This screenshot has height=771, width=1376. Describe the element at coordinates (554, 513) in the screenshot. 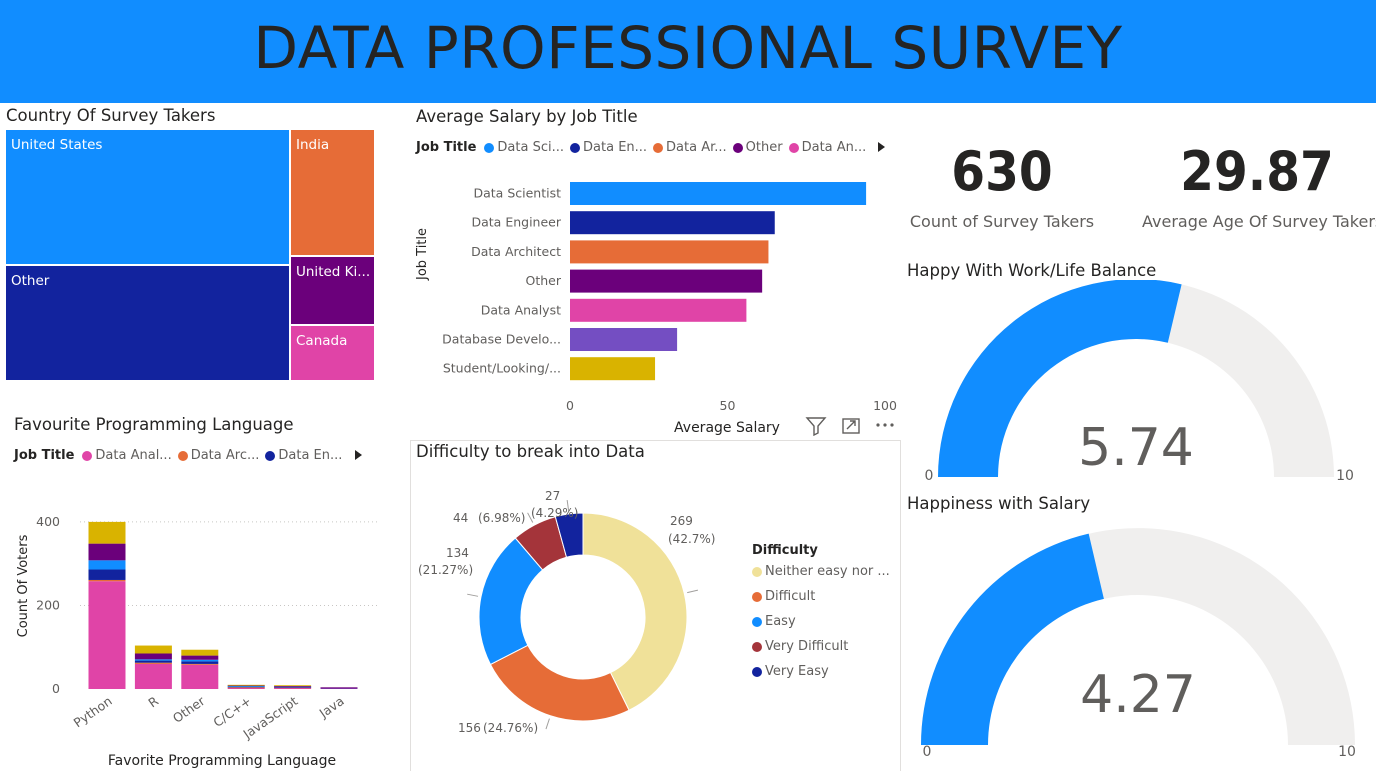

I see `donut-percent-label: (4.29%)` at that location.